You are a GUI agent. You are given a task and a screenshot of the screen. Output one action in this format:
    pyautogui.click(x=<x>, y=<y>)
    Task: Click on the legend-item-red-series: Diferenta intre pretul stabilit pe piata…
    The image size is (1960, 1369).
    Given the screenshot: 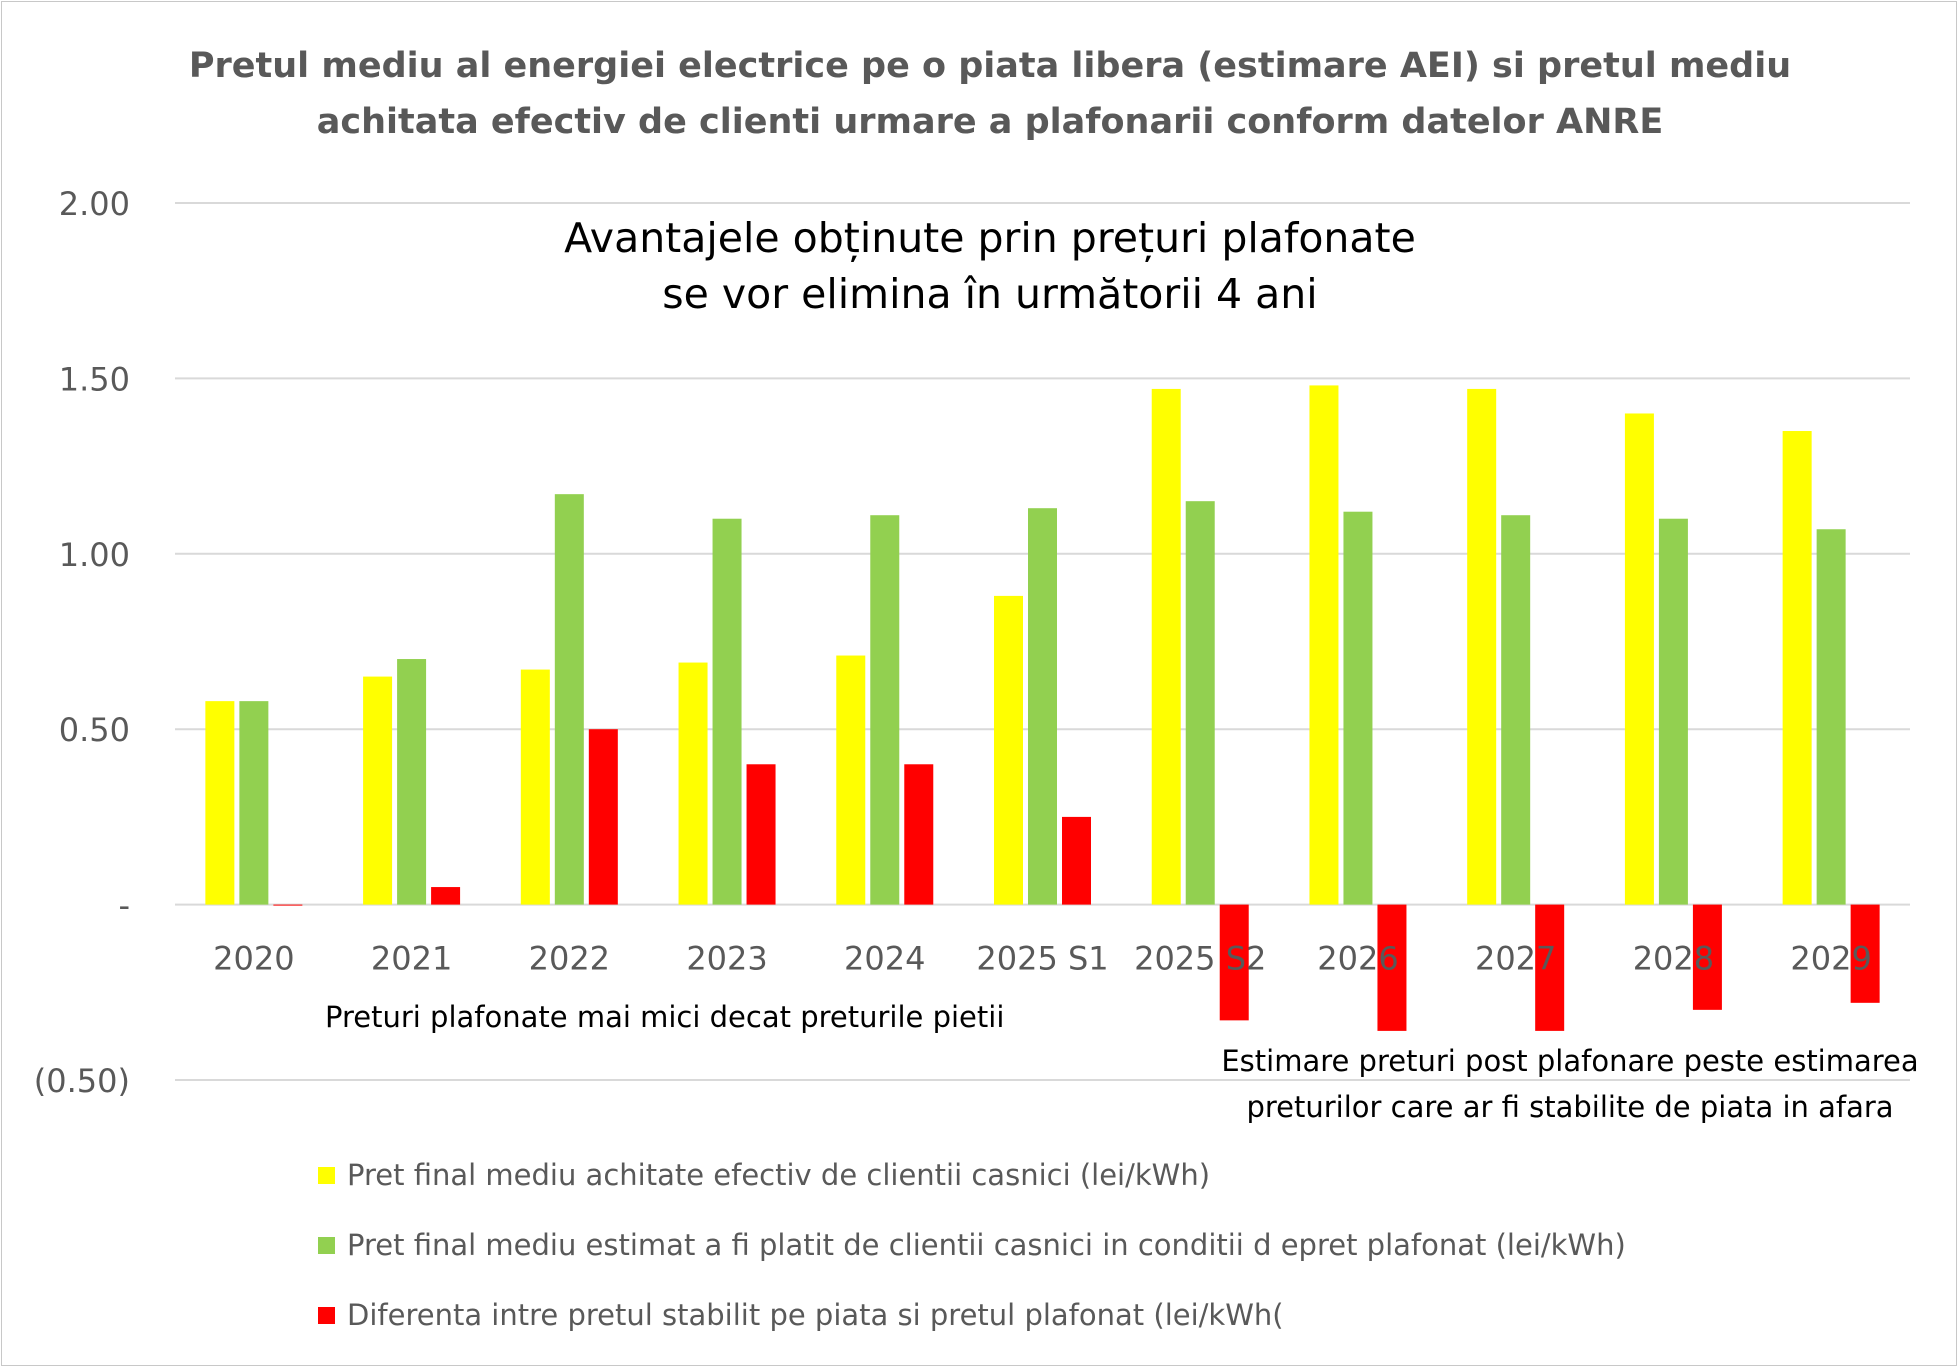 What is the action you would take?
    pyautogui.click(x=972, y=1315)
    